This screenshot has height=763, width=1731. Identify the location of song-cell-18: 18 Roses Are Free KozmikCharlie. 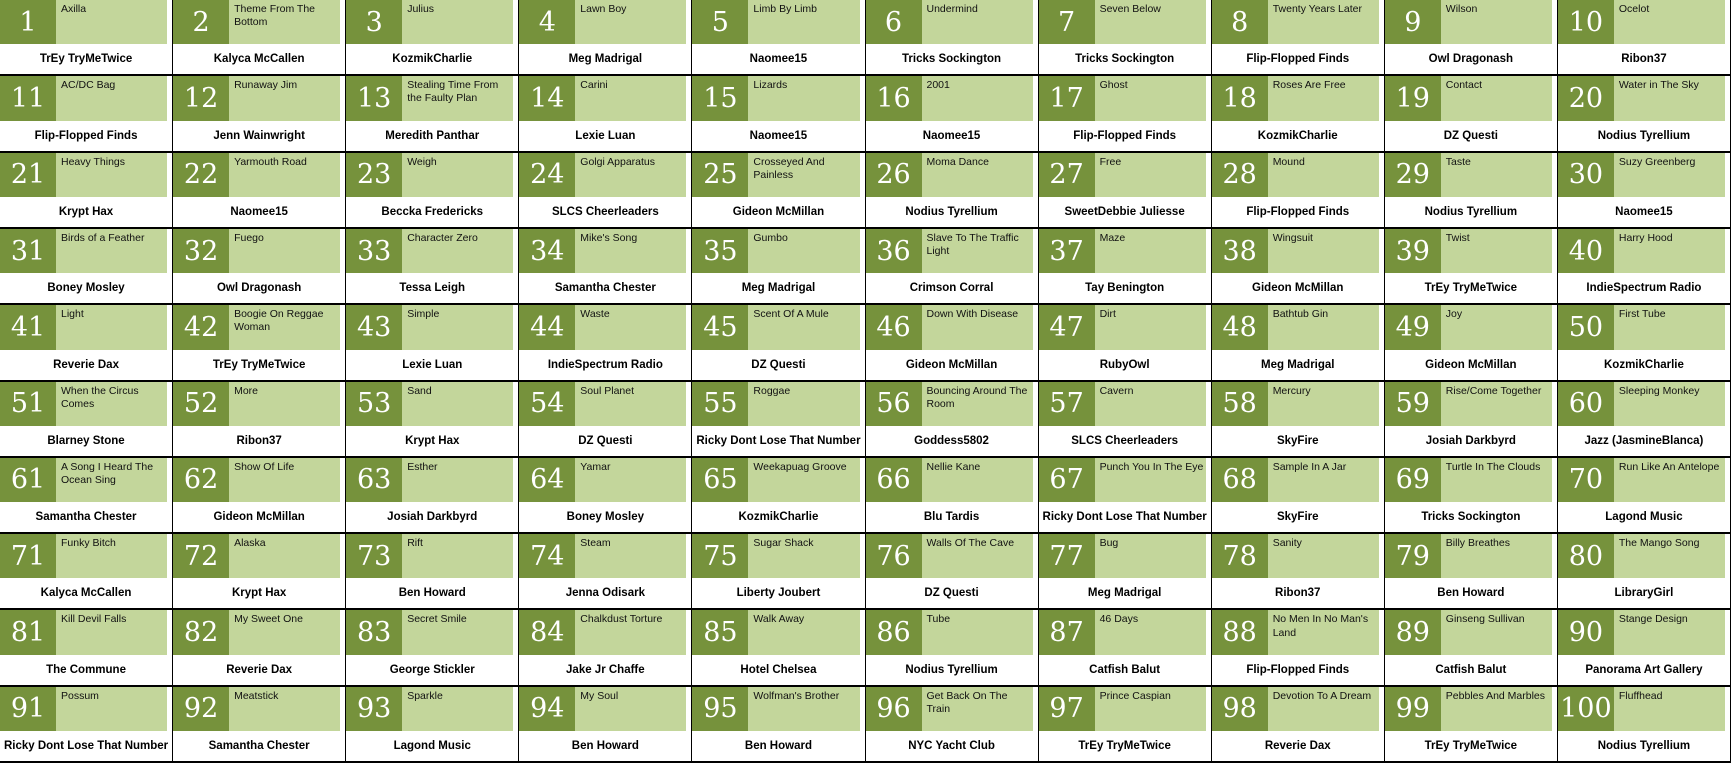
(1298, 114).